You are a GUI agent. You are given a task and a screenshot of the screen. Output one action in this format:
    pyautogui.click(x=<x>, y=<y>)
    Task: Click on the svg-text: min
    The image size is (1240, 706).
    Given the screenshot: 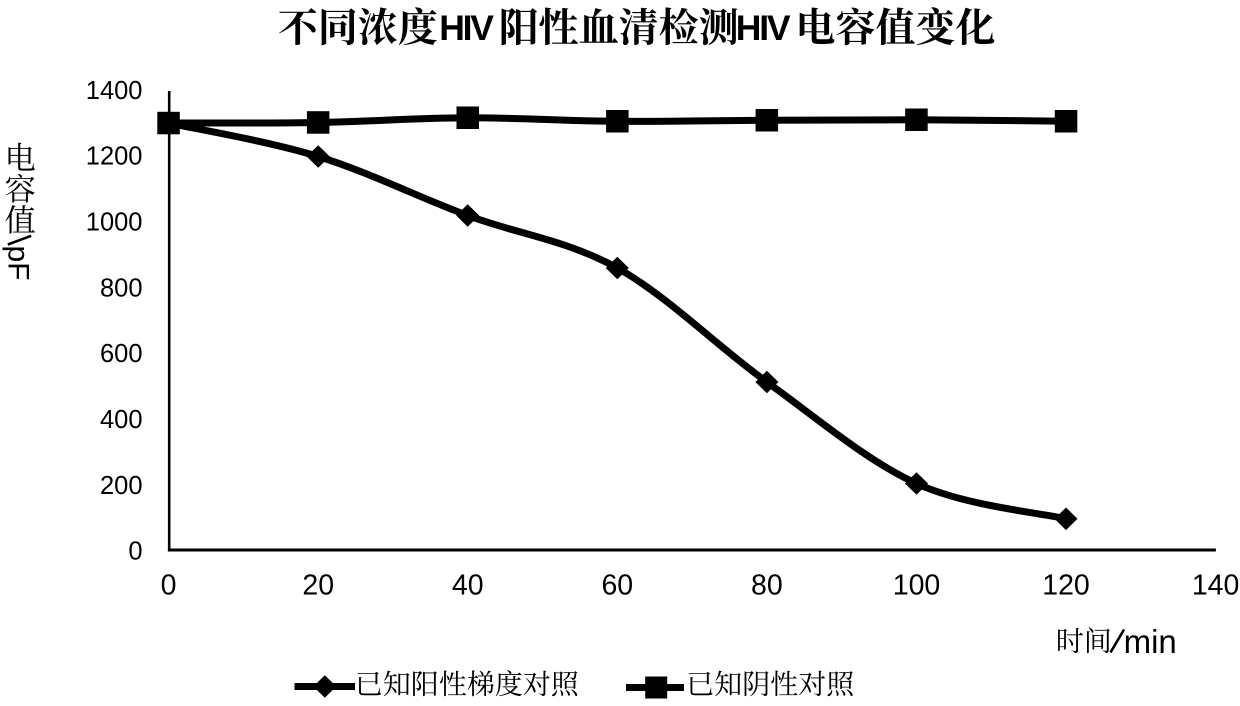 What is the action you would take?
    pyautogui.click(x=1150, y=641)
    